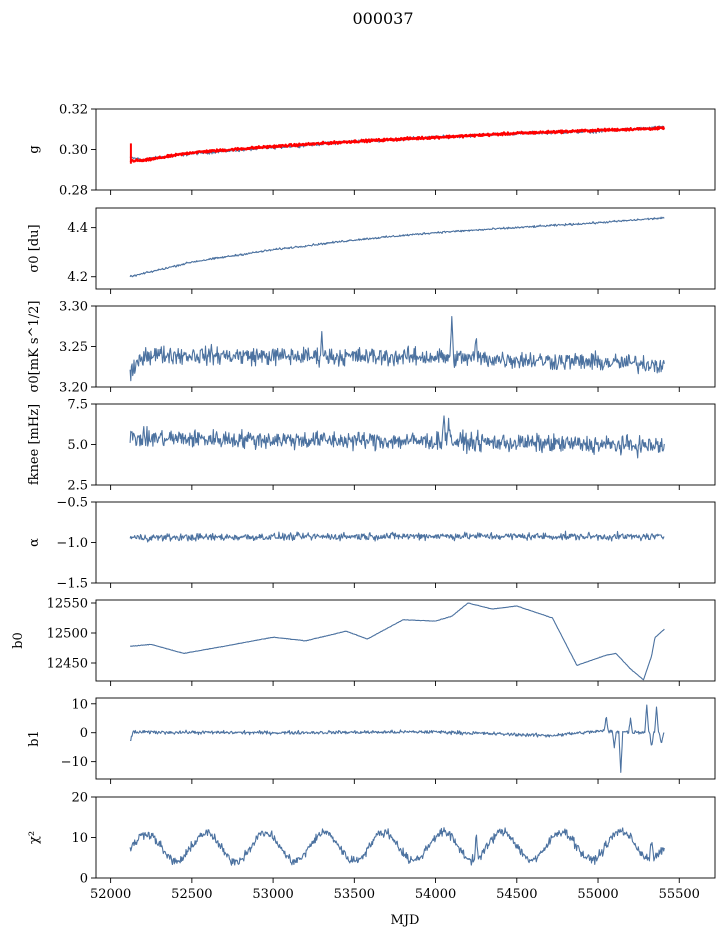  Describe the element at coordinates (77, 445) in the screenshot. I see `y-tick-label: 5.0` at that location.